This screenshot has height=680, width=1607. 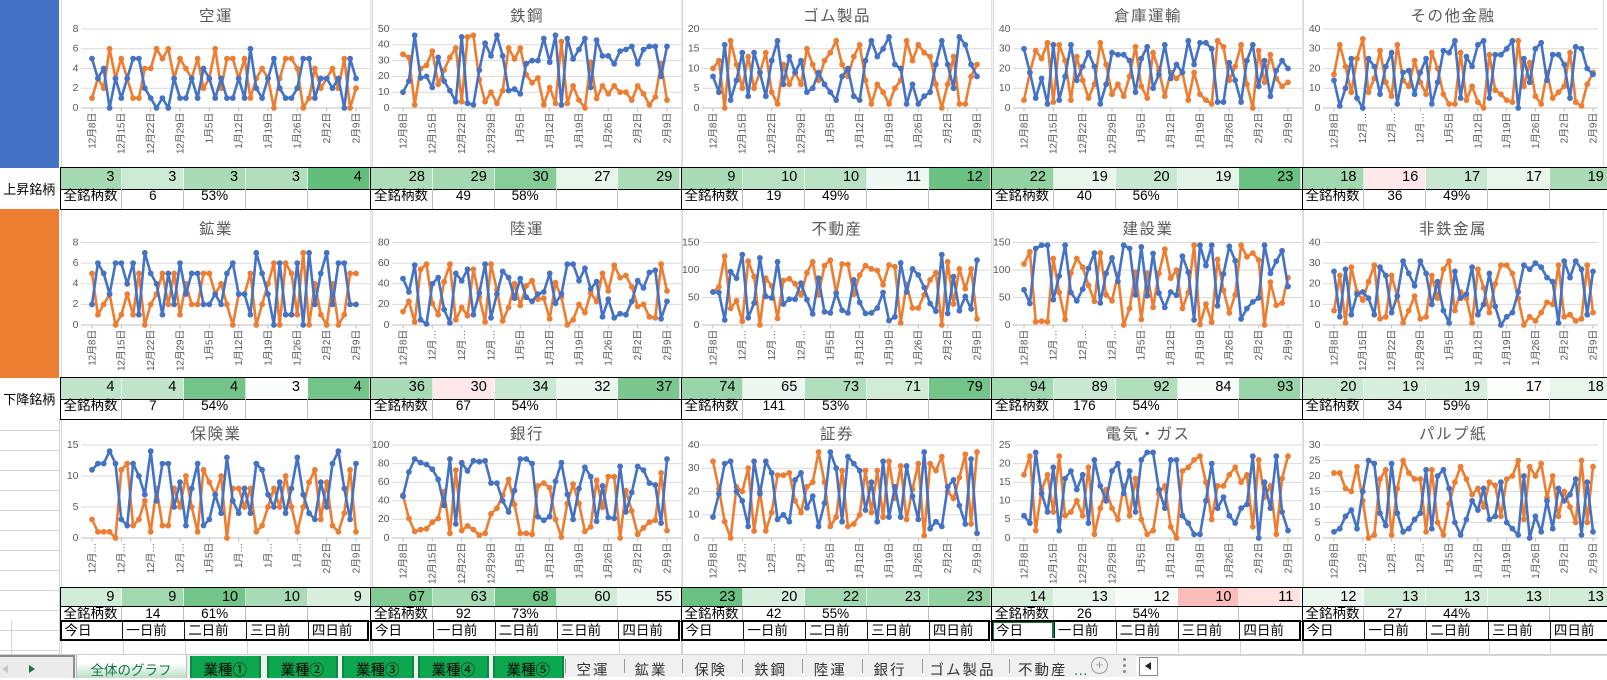 What do you see at coordinates (1147, 229) in the screenshot?
I see `svg-text: 建設業` at bounding box center [1147, 229].